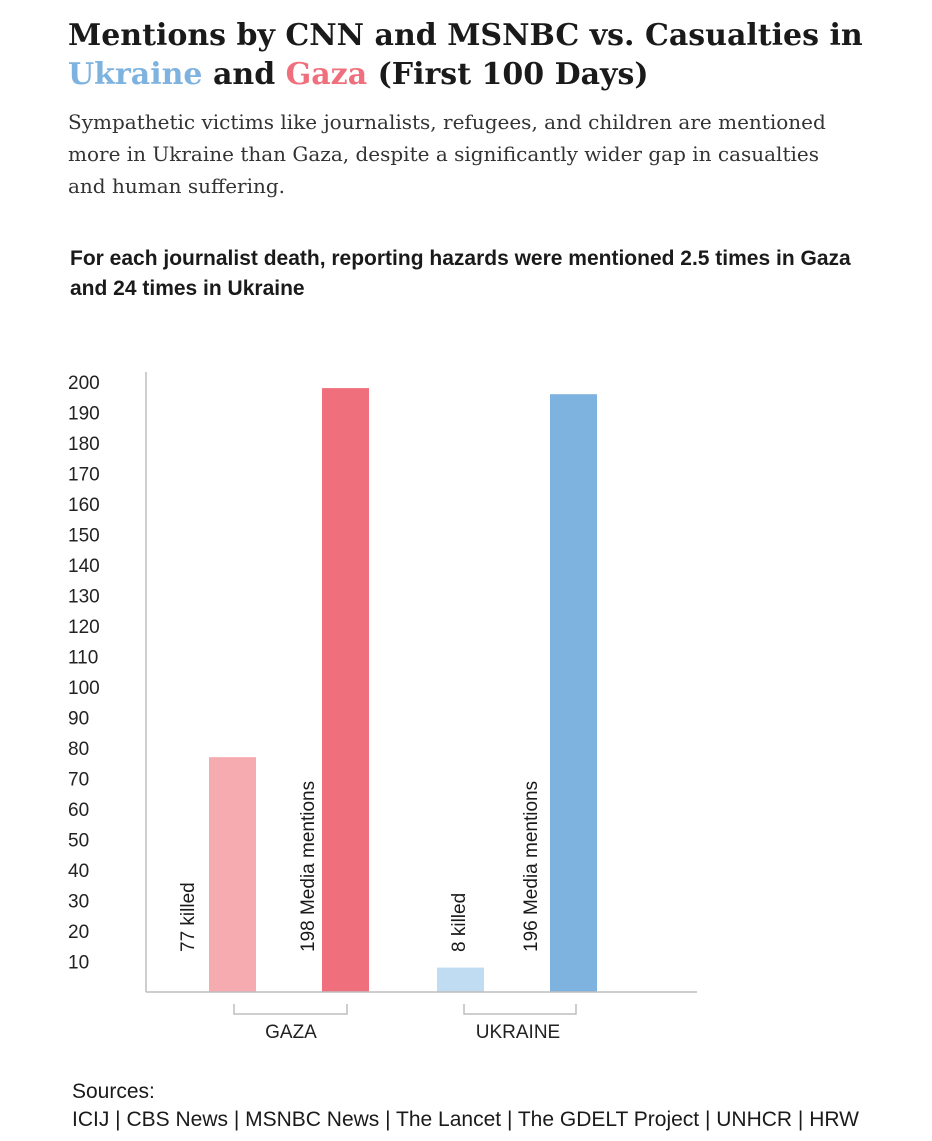 This screenshot has height=1141, width=932. What do you see at coordinates (308, 866) in the screenshot?
I see `bar-label: 198 Media mentions` at bounding box center [308, 866].